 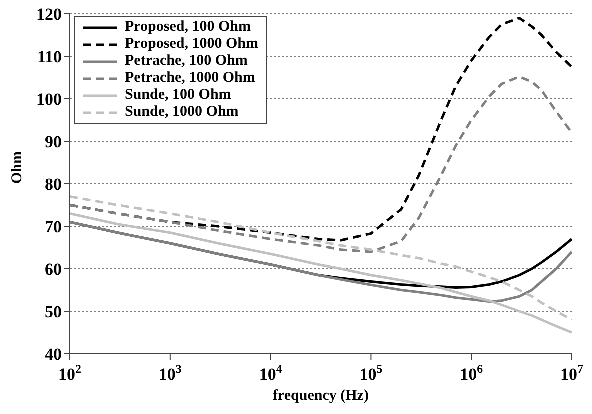 What do you see at coordinates (321, 396) in the screenshot?
I see `x-axis-title: frequency (Hz)` at bounding box center [321, 396].